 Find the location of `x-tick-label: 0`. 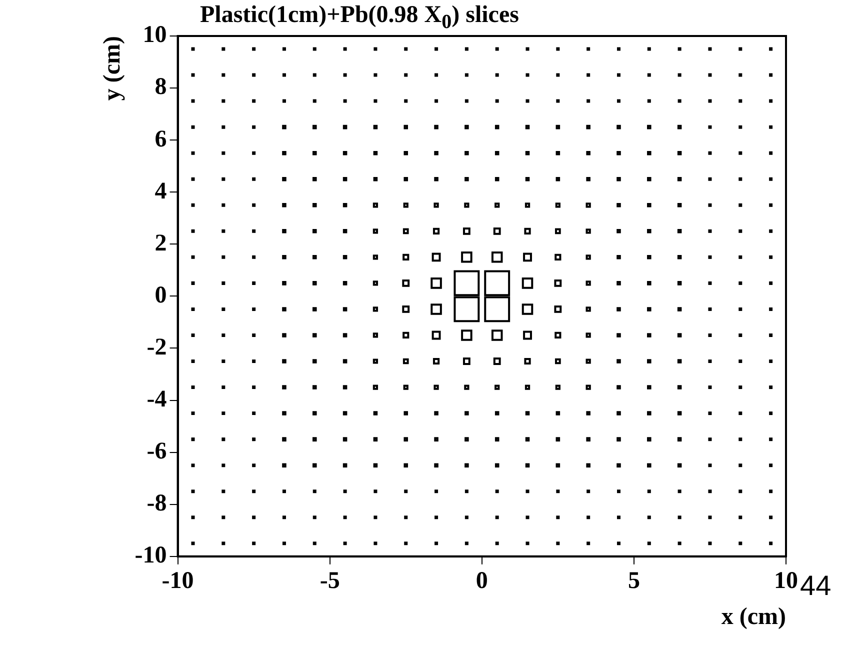

x-tick-label: 0 is located at coordinates (482, 581).